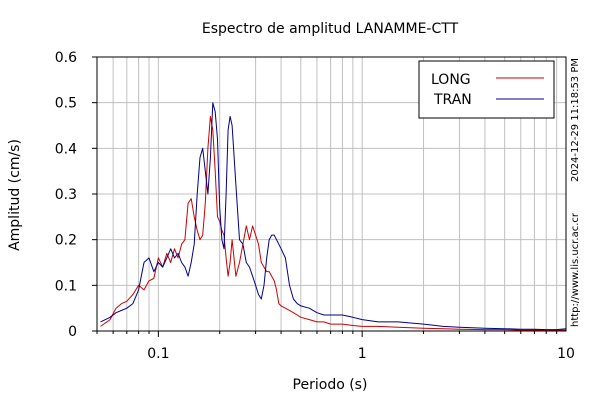 The width and height of the screenshot is (600, 400). Describe the element at coordinates (158, 354) in the screenshot. I see `x-tick-label: 0.1` at that location.